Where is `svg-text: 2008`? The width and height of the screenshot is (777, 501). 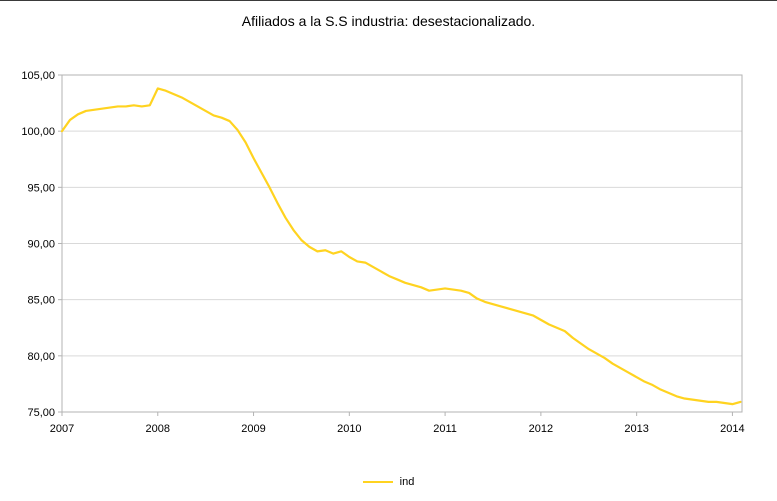
svg-text: 2008 is located at coordinates (158, 429).